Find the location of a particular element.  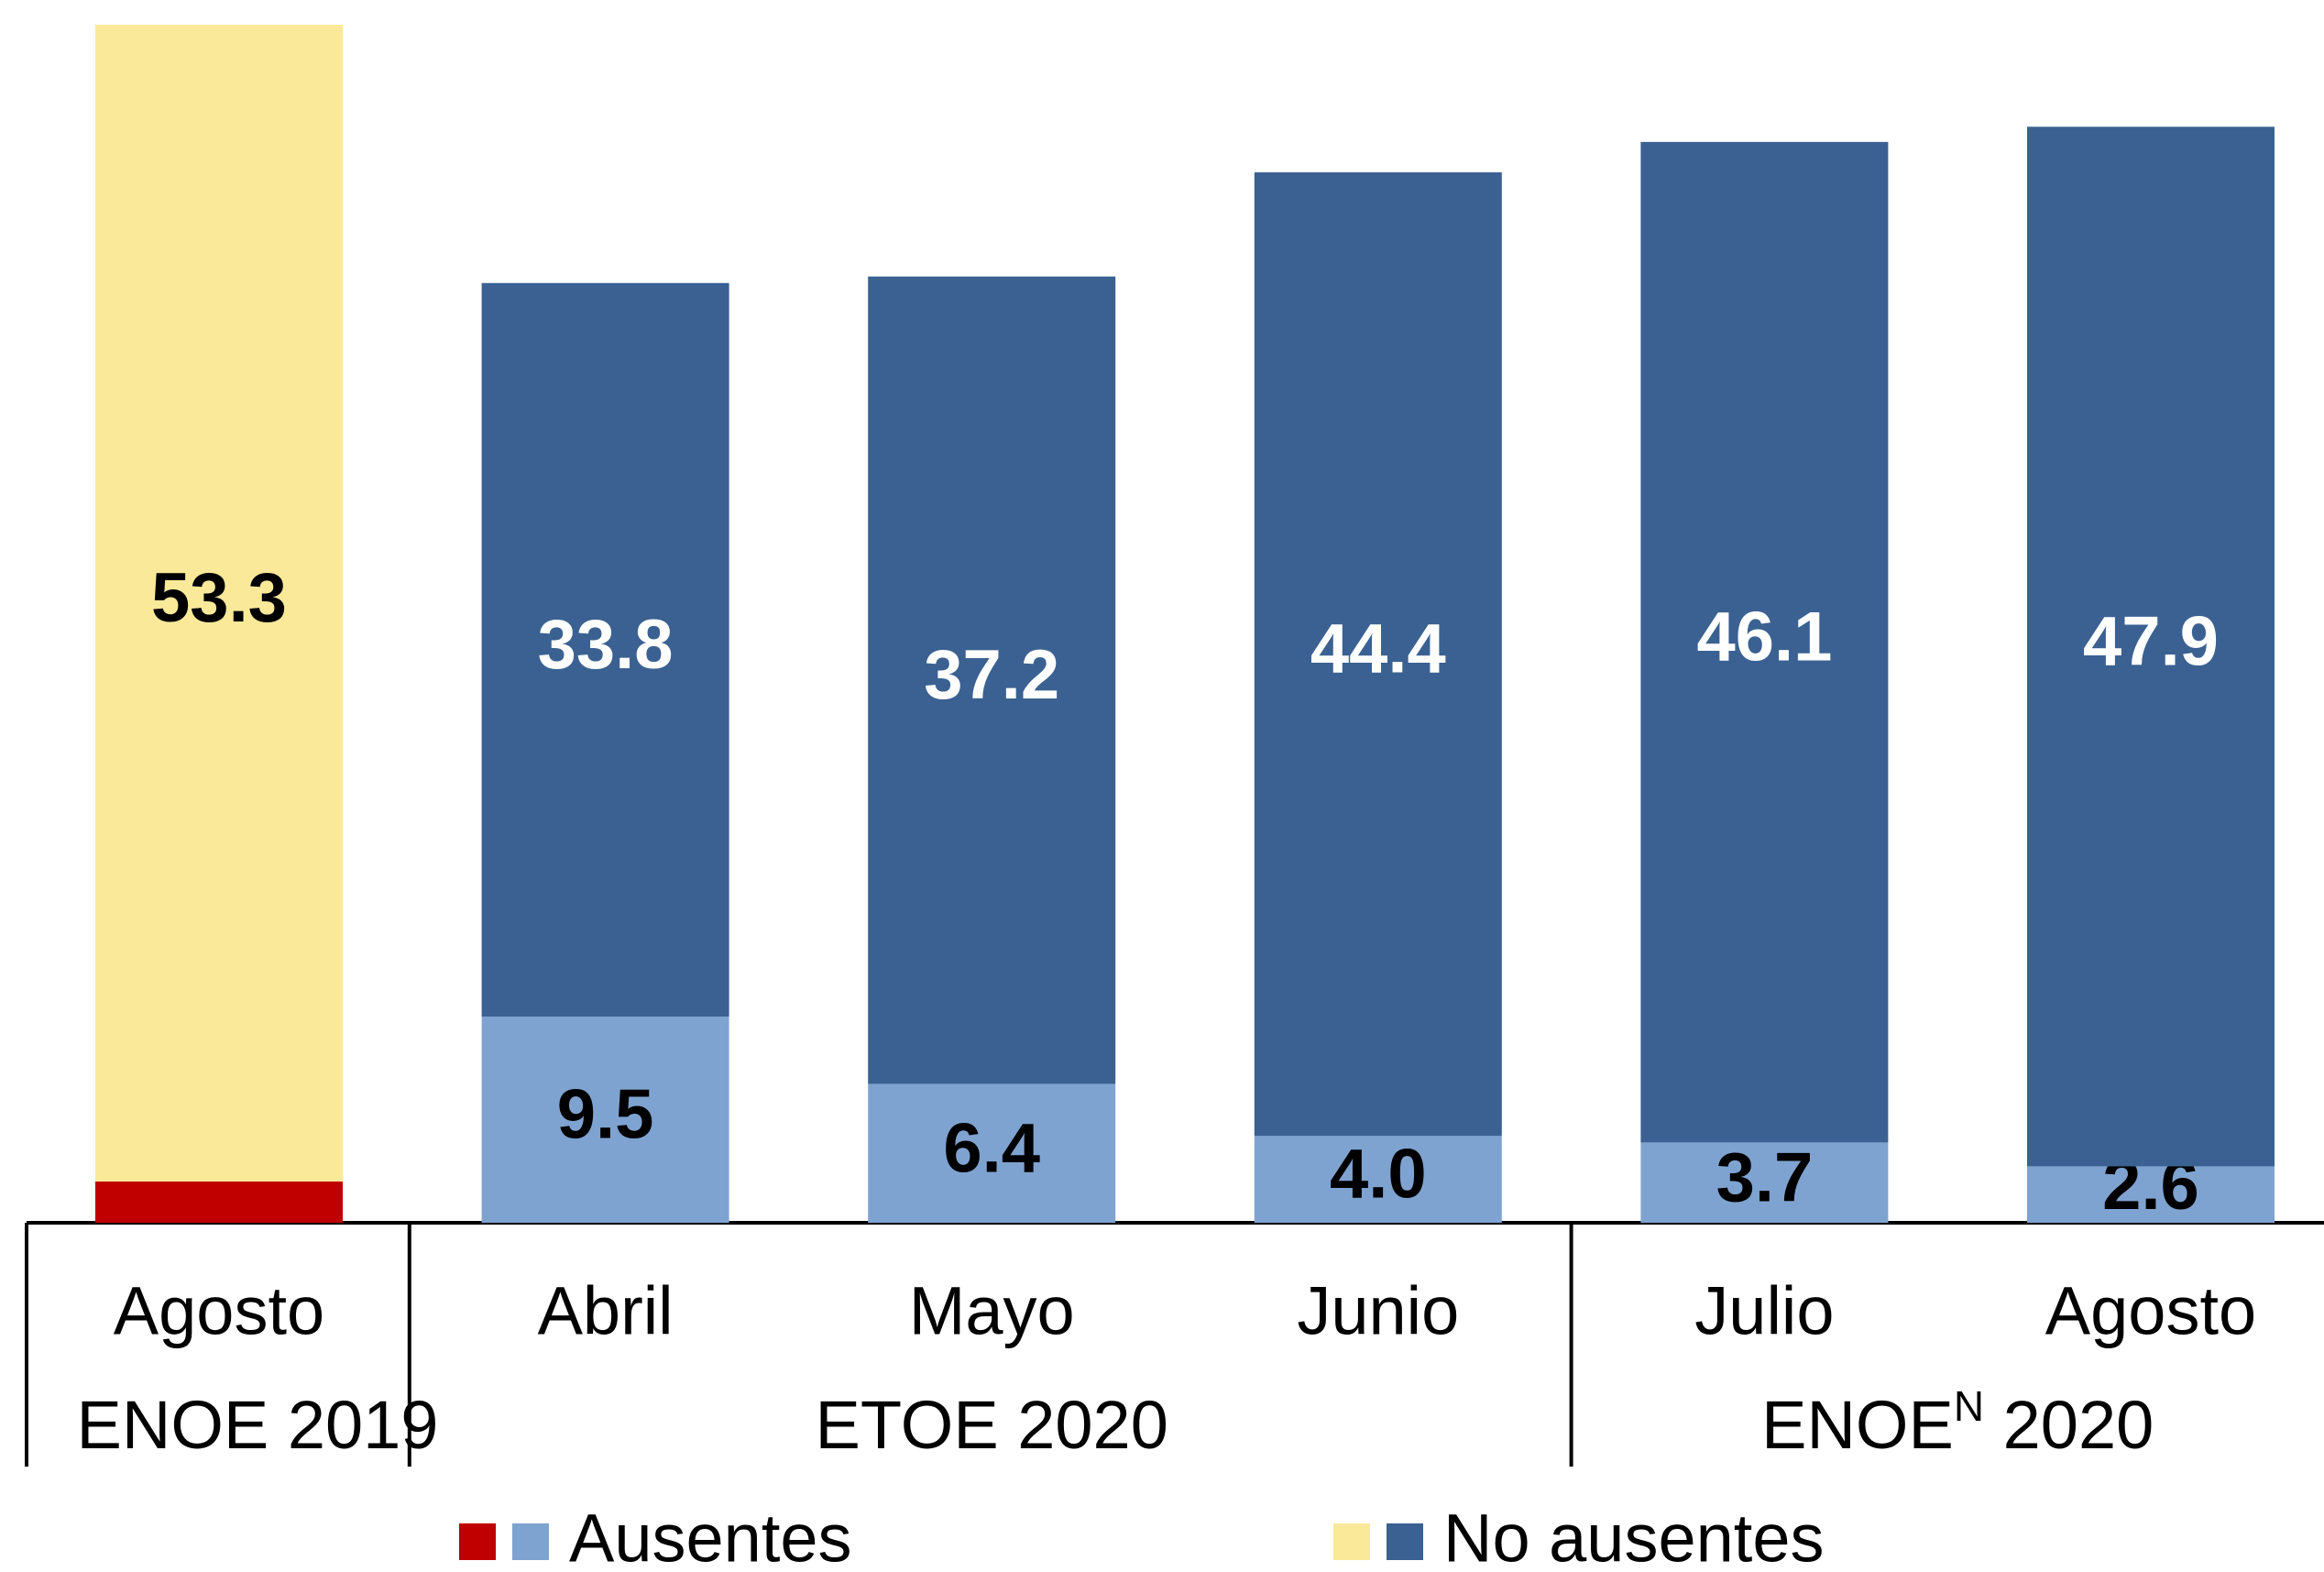

value-label: 47.9 is located at coordinates (2151, 641).